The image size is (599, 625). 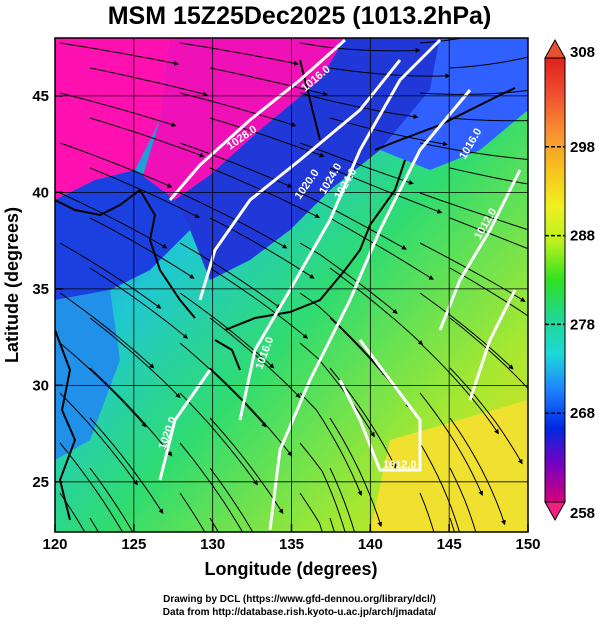 I want to click on colorbar: 308 298 288 278 268 258, so click(x=569, y=280).